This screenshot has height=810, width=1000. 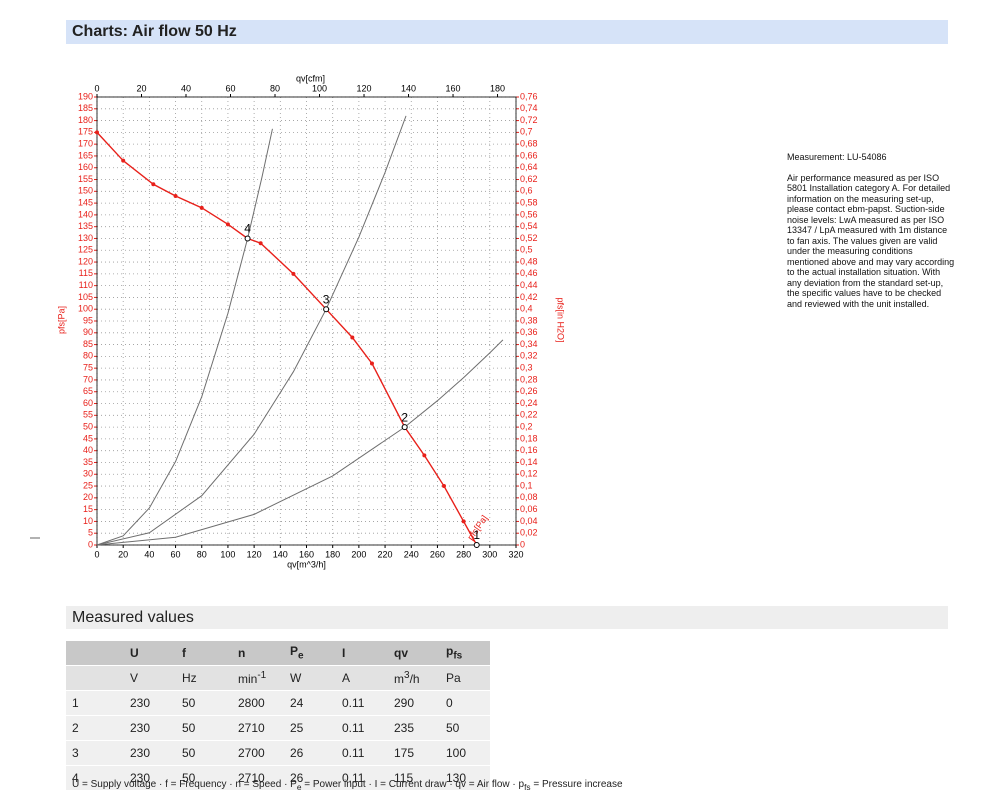 I want to click on x2-tick-label: 40, so click(x=186, y=88).